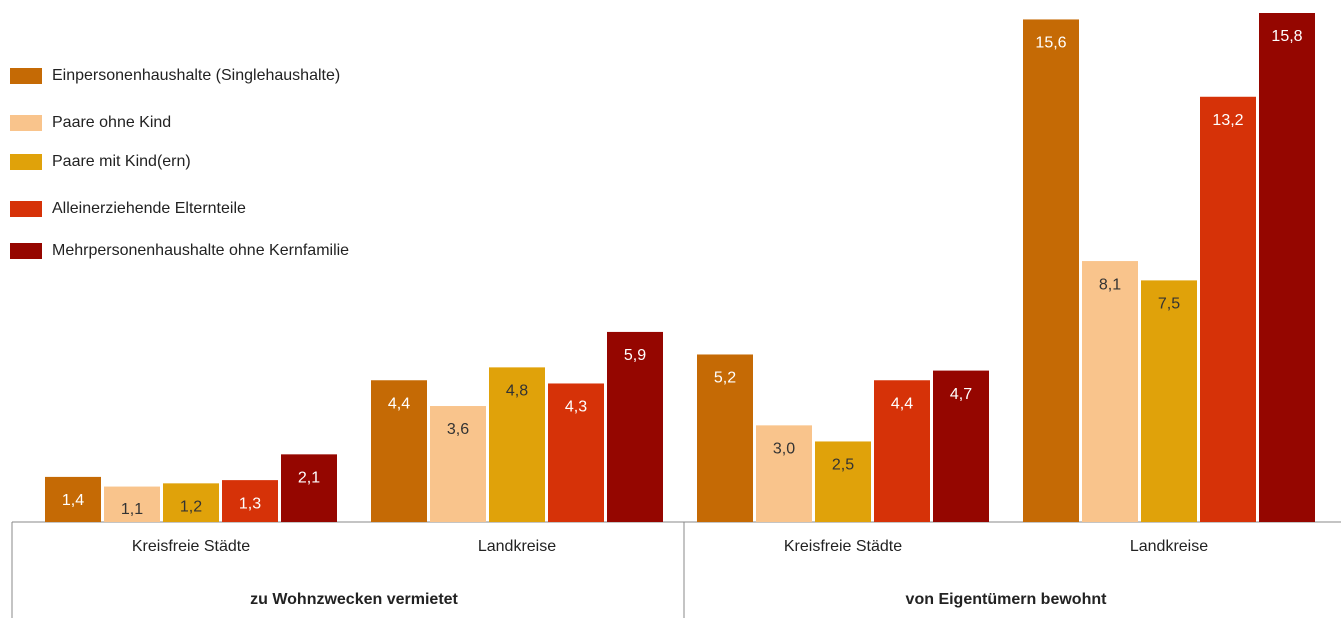 The image size is (1341, 618). Describe the element at coordinates (725, 378) in the screenshot. I see `data-label: 5,2` at that location.